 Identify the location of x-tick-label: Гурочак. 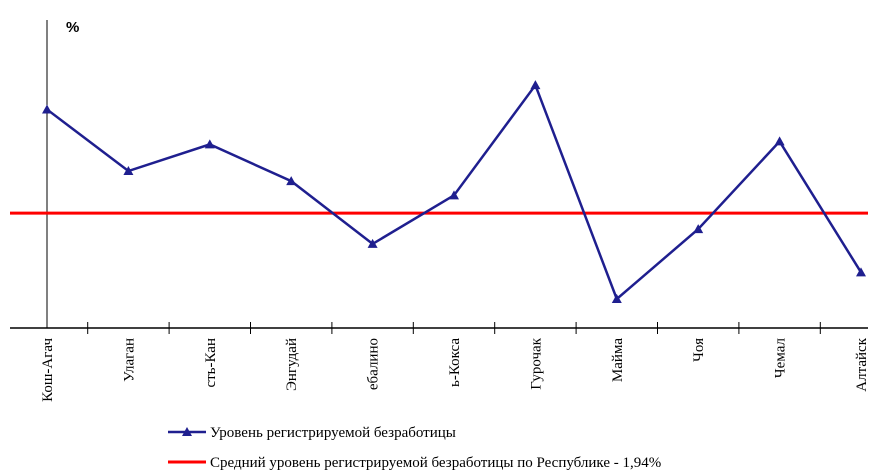
(536, 363).